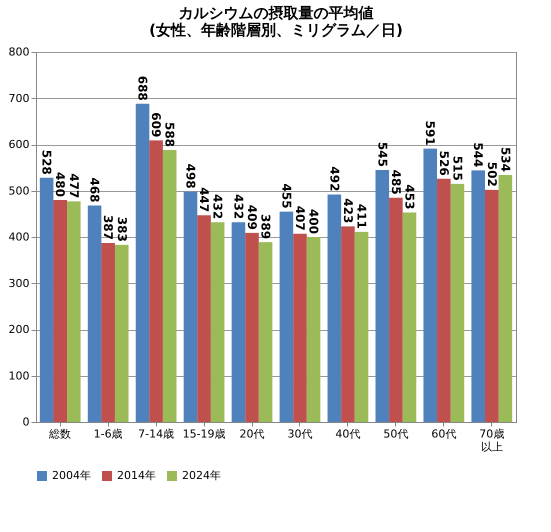 The height and width of the screenshot is (532, 551). Describe the element at coordinates (19, 329) in the screenshot. I see `y-tick-label: 200` at that location.